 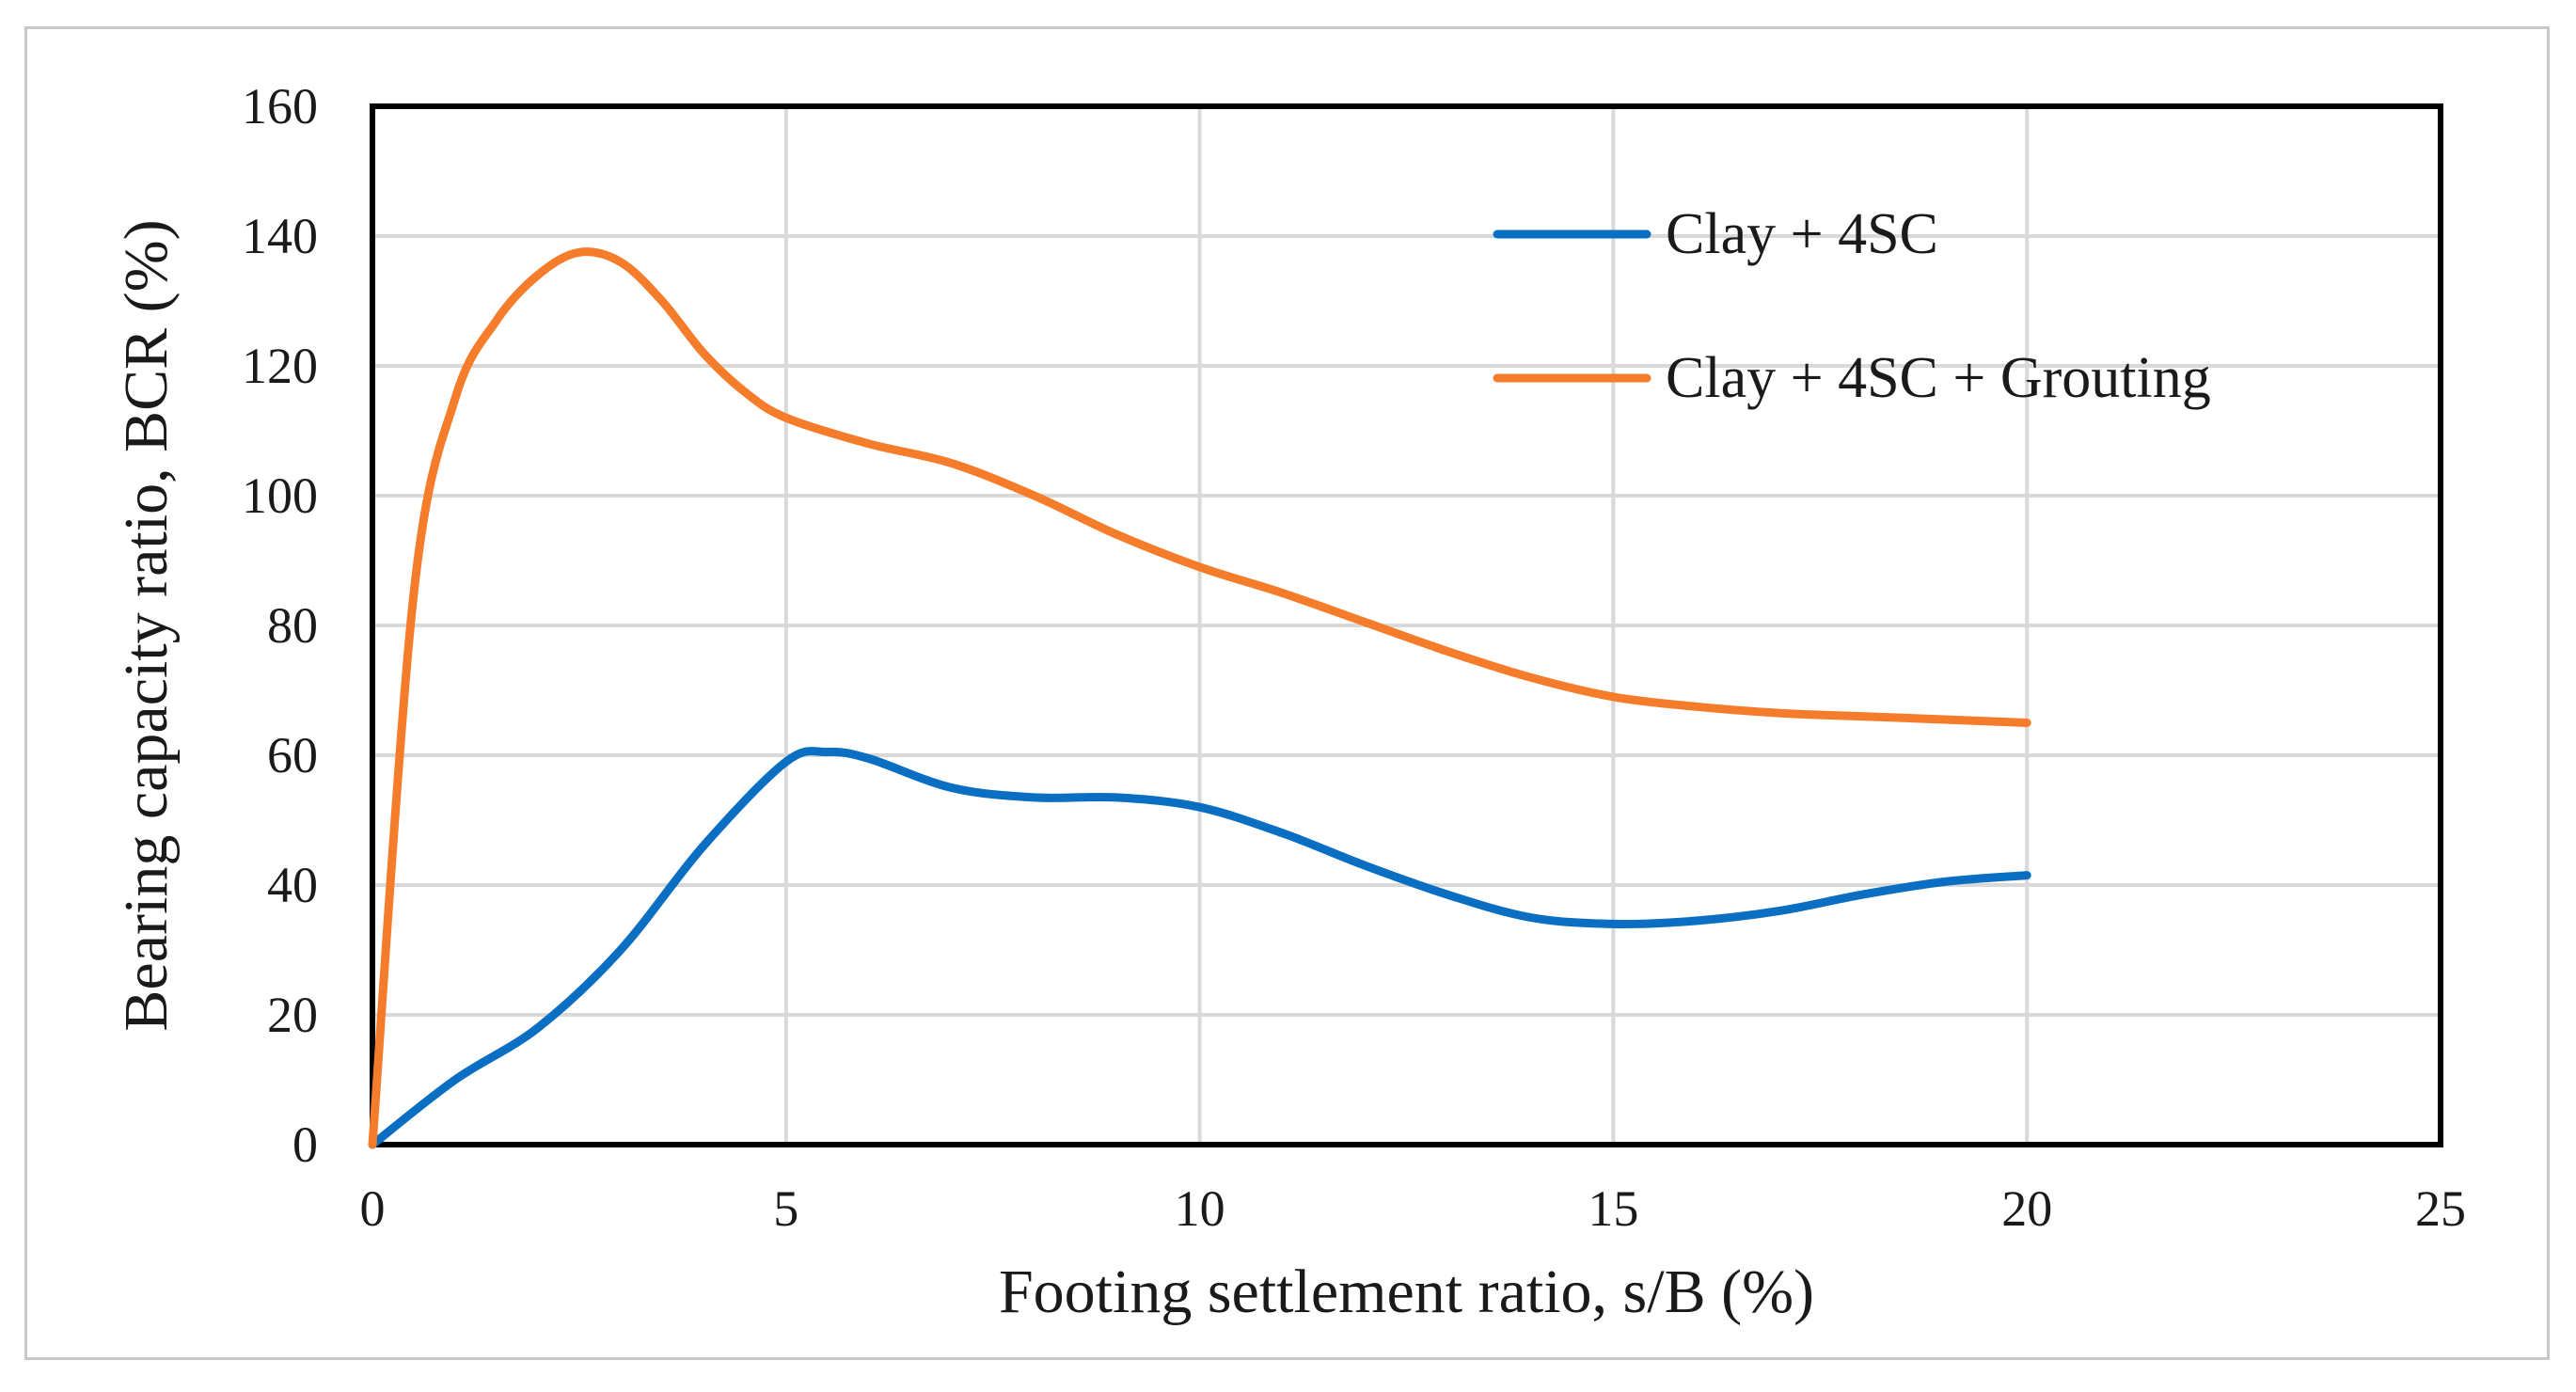 I want to click on legend: Clay + 4SC Clay + 4SC + Grouting, so click(x=1852, y=306).